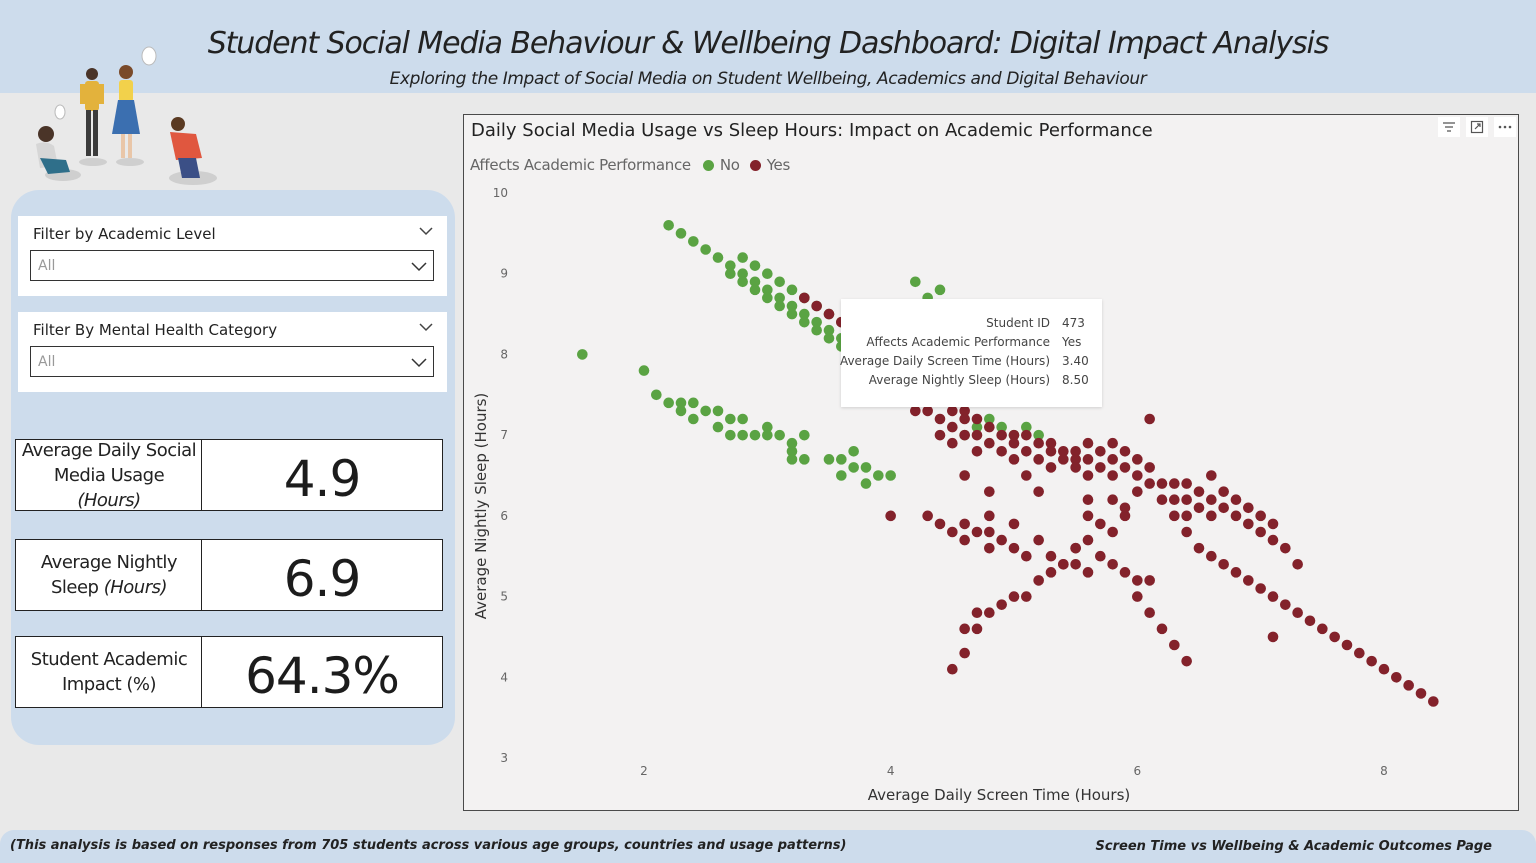 This screenshot has height=863, width=1536. I want to click on chevron-down-icon, so click(426, 327).